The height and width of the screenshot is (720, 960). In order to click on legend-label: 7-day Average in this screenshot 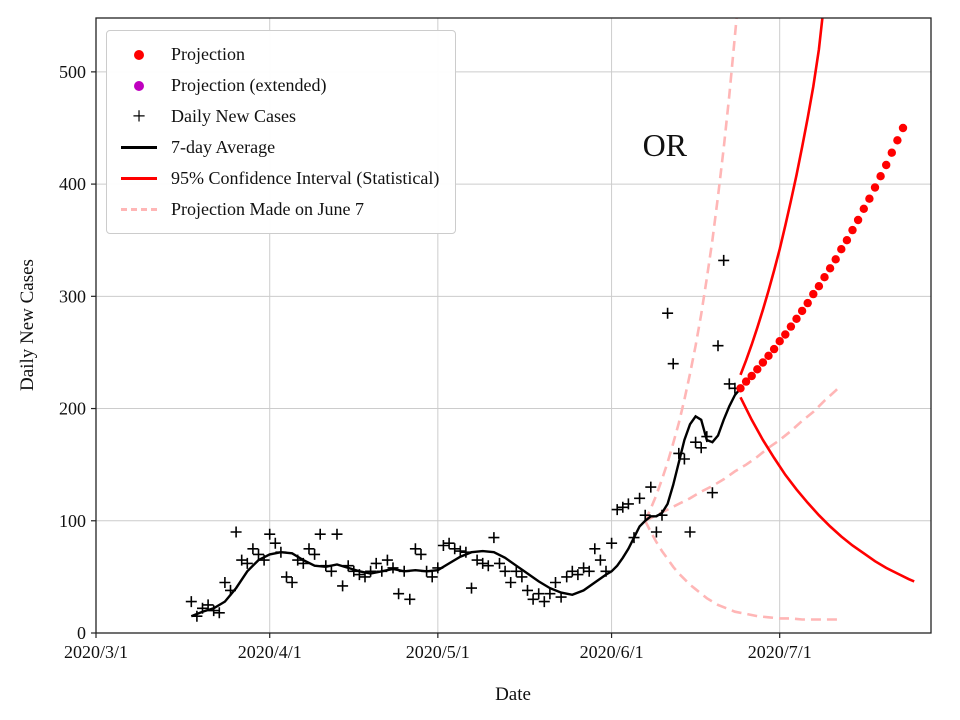, I will do `click(223, 147)`.